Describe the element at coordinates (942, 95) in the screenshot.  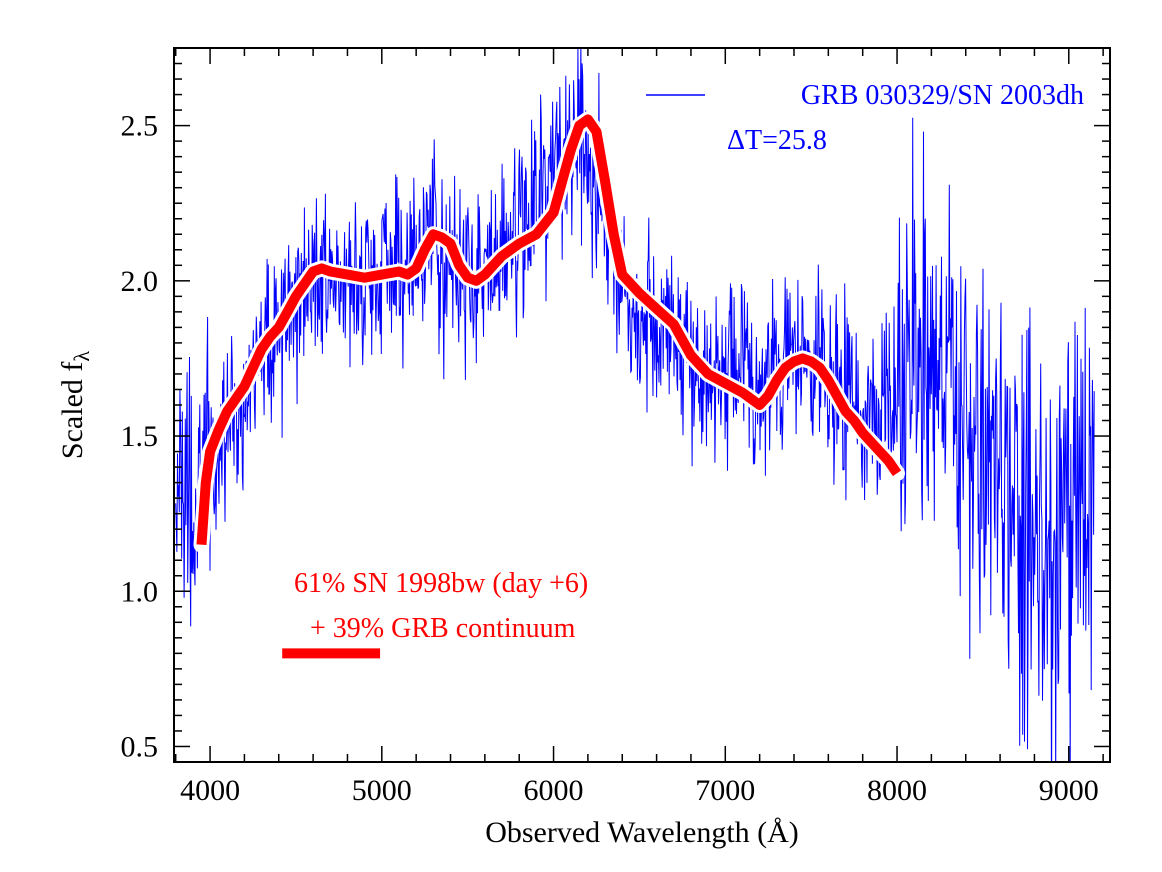
I see `legend-observed-label: GRB 030329/SN 2003dh` at that location.